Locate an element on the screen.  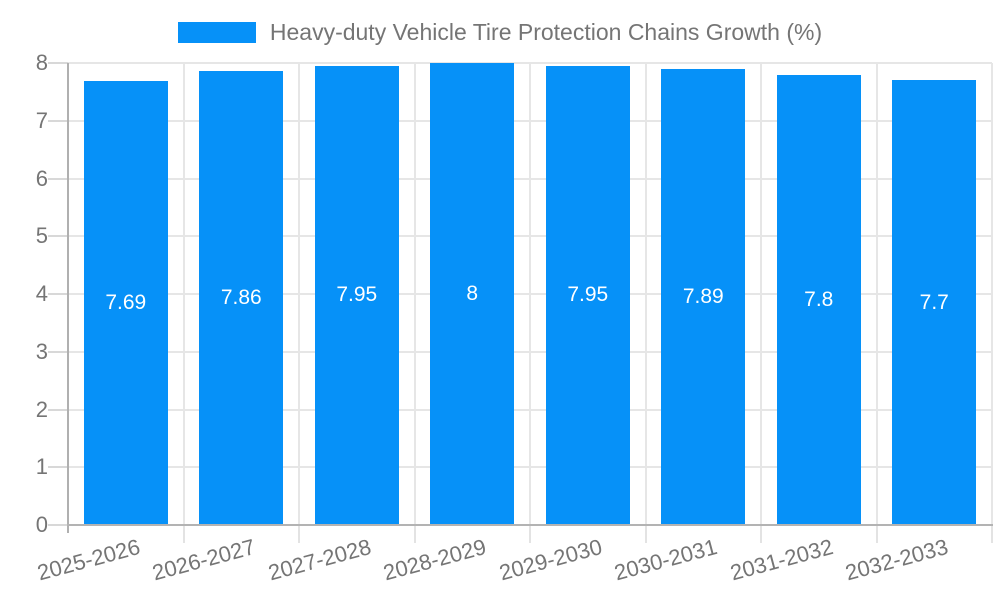
y-axis-line is located at coordinates (68, 298).